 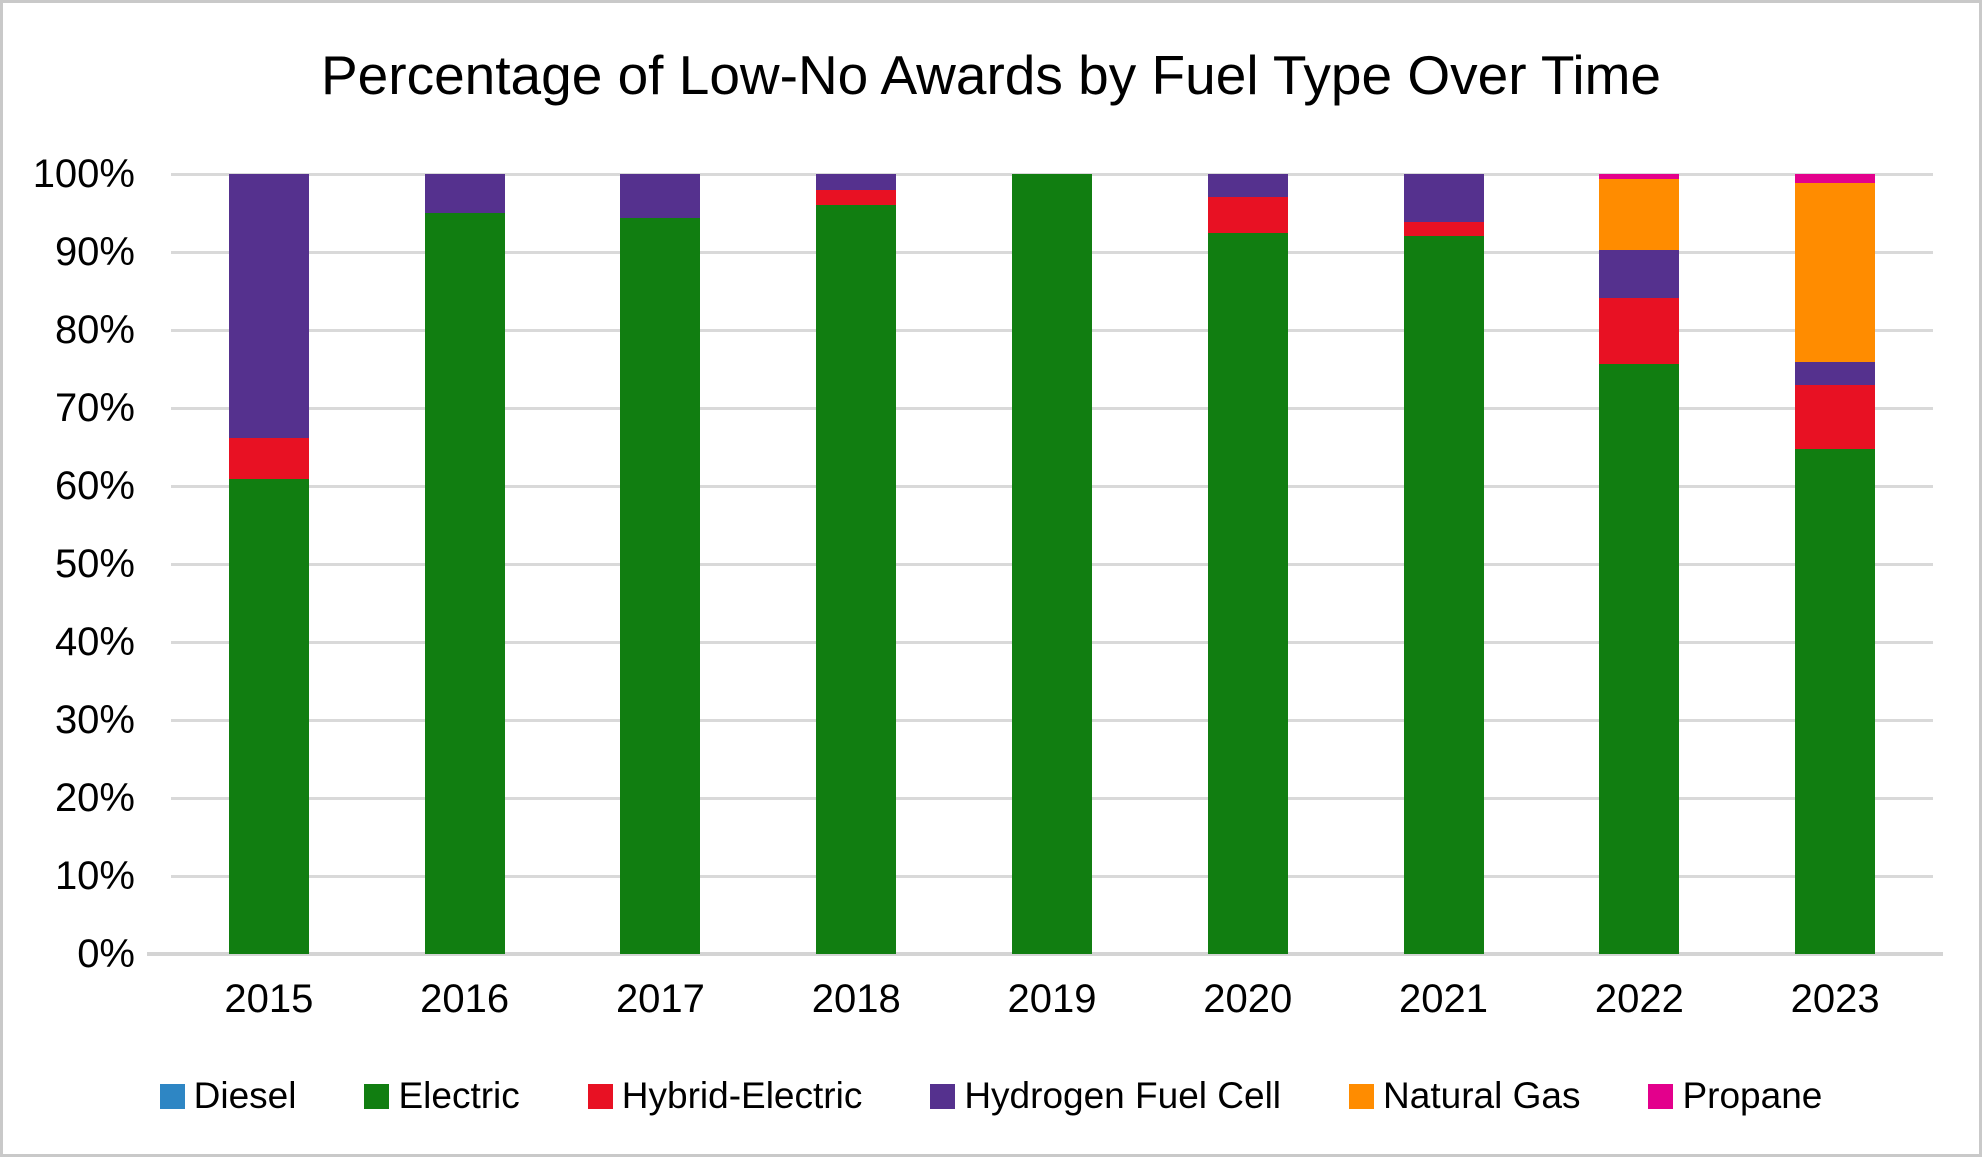 What do you see at coordinates (1247, 185) in the screenshot?
I see `bar-segment-2020-hydrogen-fuel-cell` at bounding box center [1247, 185].